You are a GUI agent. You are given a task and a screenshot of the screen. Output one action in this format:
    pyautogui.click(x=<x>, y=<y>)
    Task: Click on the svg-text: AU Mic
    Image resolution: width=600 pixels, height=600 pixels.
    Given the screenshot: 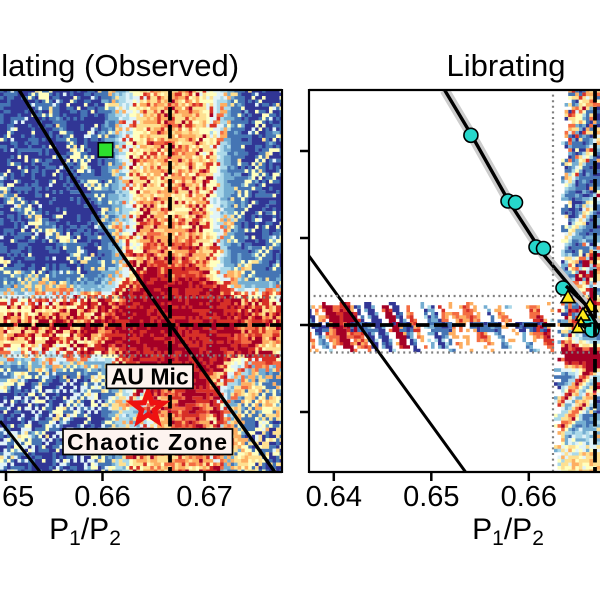 What is the action you would take?
    pyautogui.click(x=150, y=377)
    